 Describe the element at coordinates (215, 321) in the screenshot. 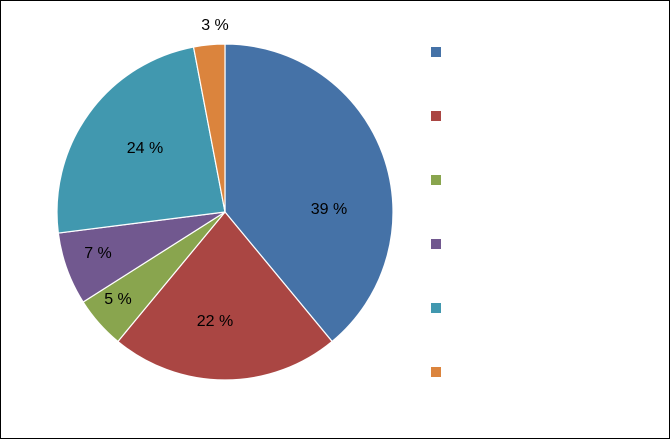

I see `data-label-2: 22 %` at that location.